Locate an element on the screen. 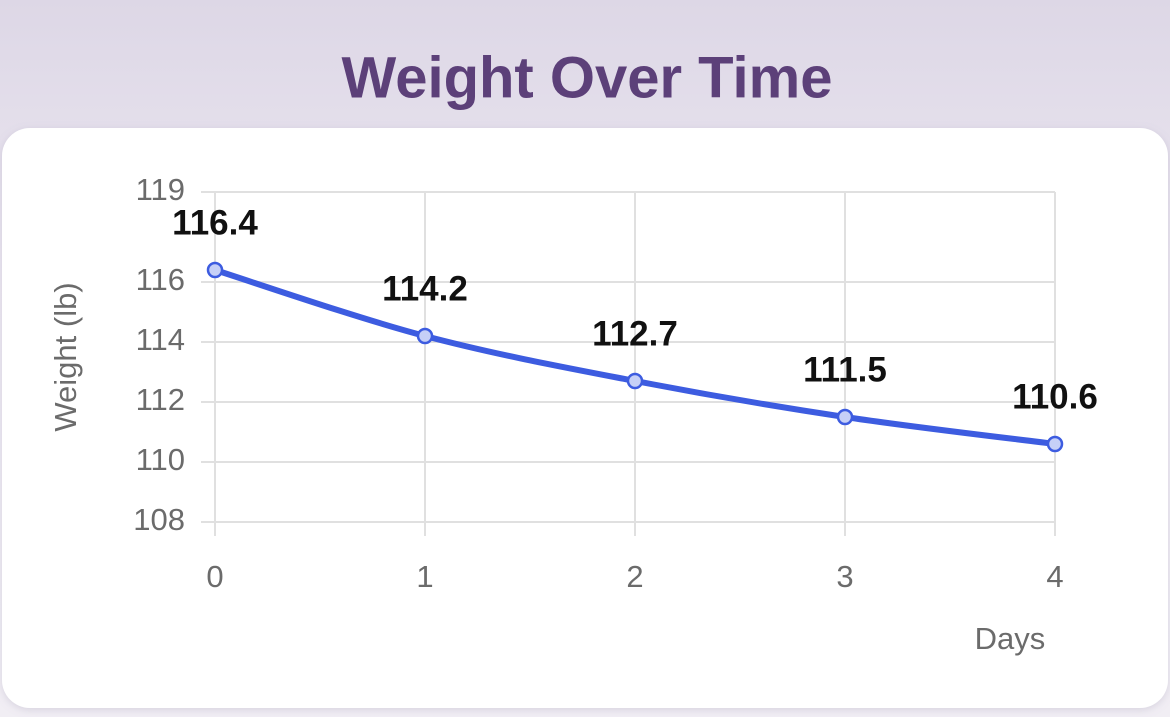  x-tick-label: 2 is located at coordinates (634, 576).